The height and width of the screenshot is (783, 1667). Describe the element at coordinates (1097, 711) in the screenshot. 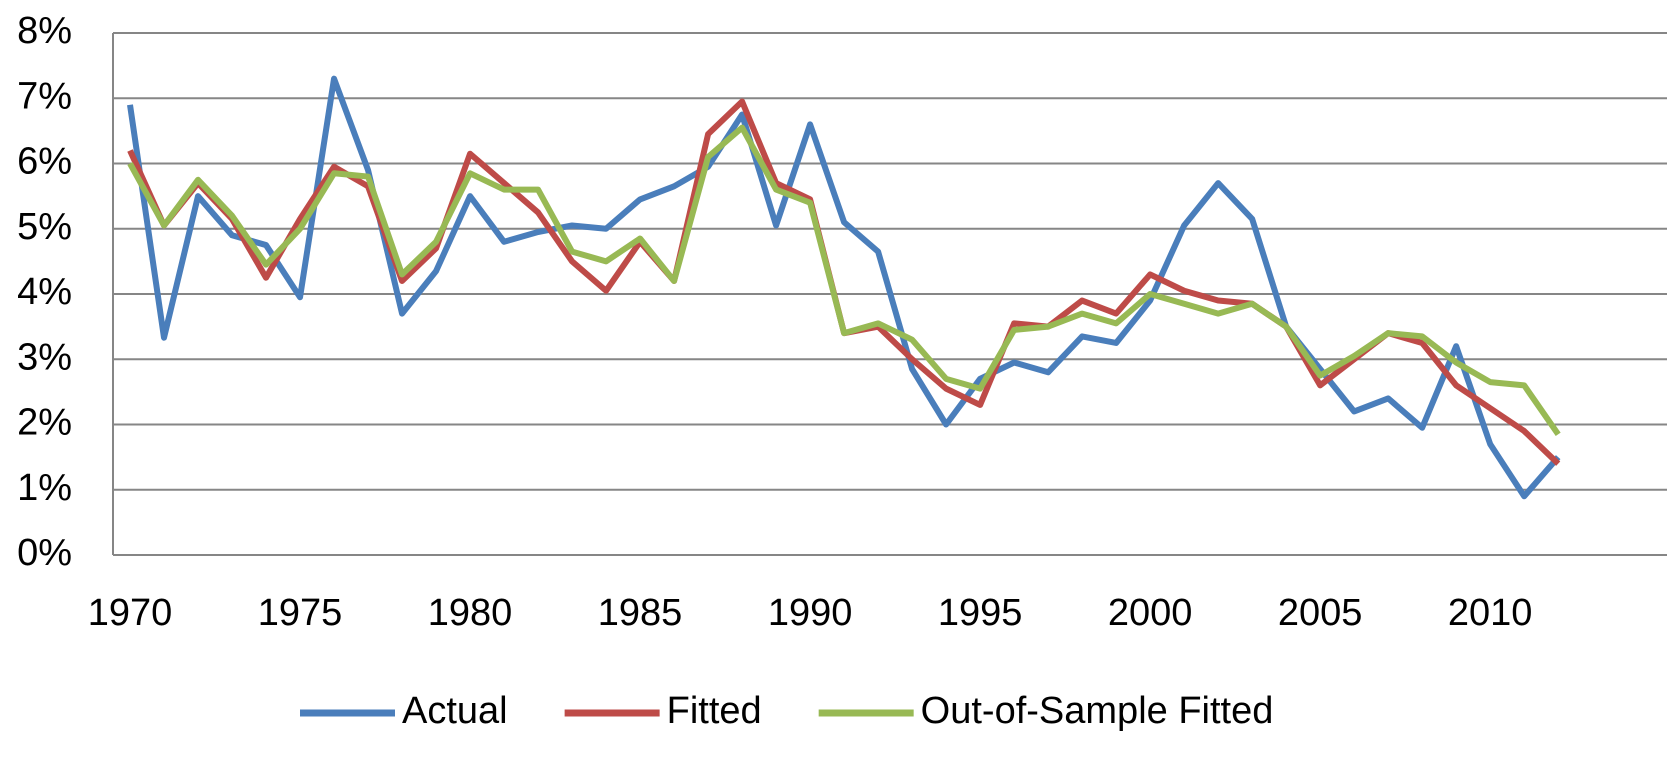

I see `legend-label: Out-of-Sample Fitted` at that location.